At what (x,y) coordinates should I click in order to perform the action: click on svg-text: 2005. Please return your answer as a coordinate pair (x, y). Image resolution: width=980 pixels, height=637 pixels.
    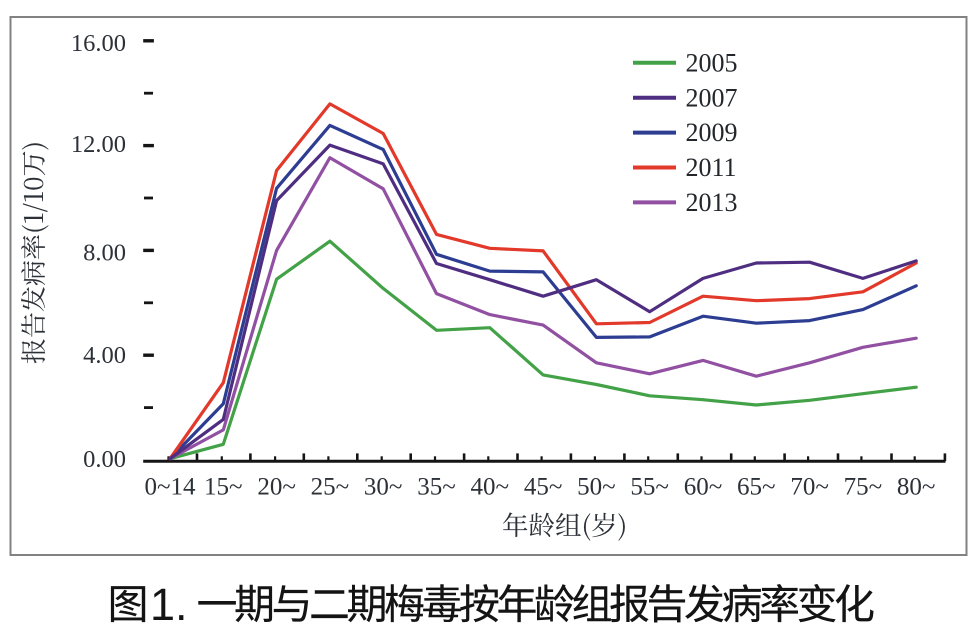
    Looking at the image, I should click on (712, 62).